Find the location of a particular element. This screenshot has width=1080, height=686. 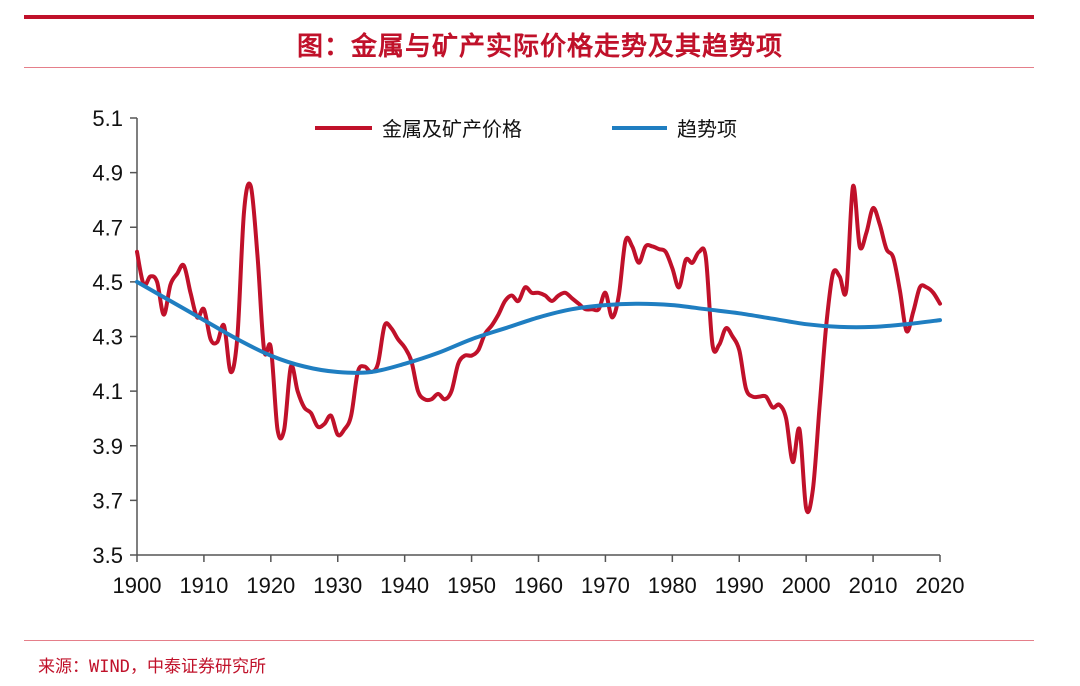

chart-legend: 金属及矿产价格 趋势项 is located at coordinates (526, 129).